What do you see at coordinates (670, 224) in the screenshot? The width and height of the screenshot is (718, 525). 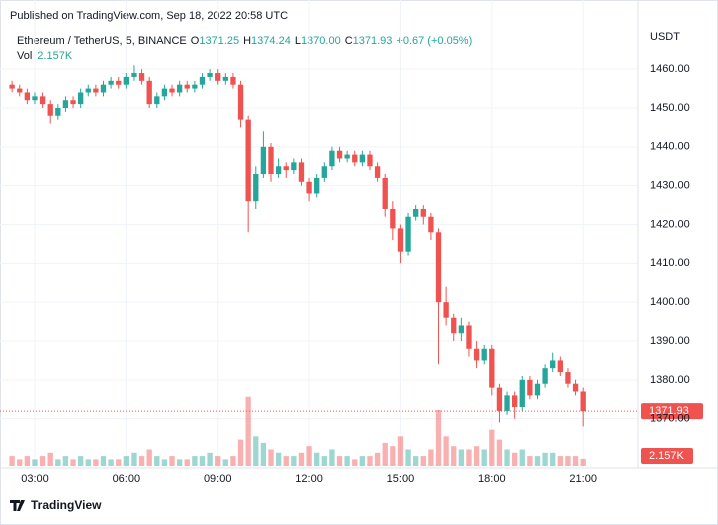 I see `y-tick-label: 1420.00` at bounding box center [670, 224].